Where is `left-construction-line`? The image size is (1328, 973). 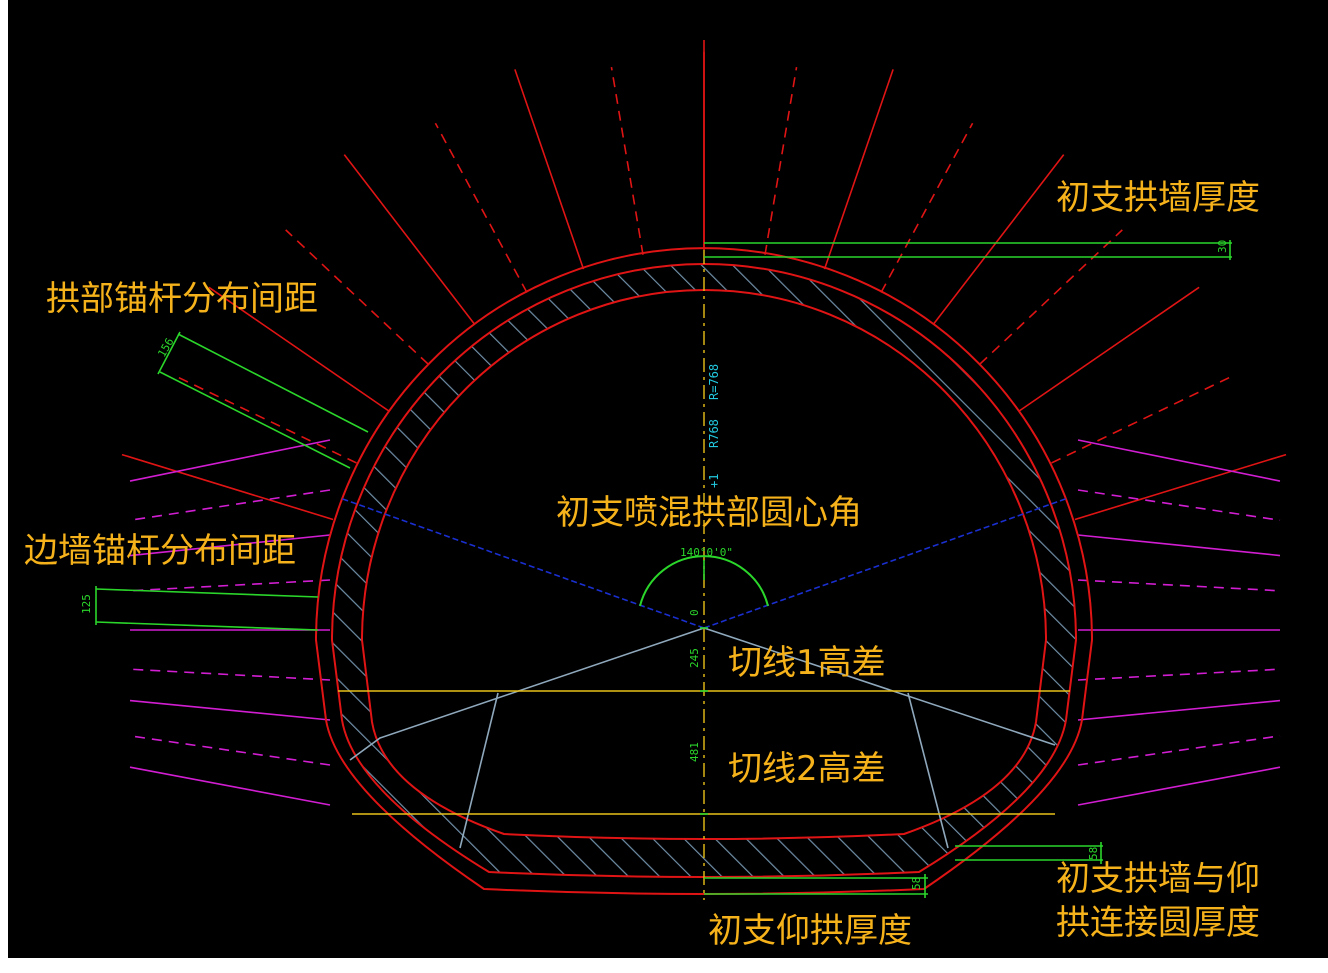 left-construction-line is located at coordinates (527, 694).